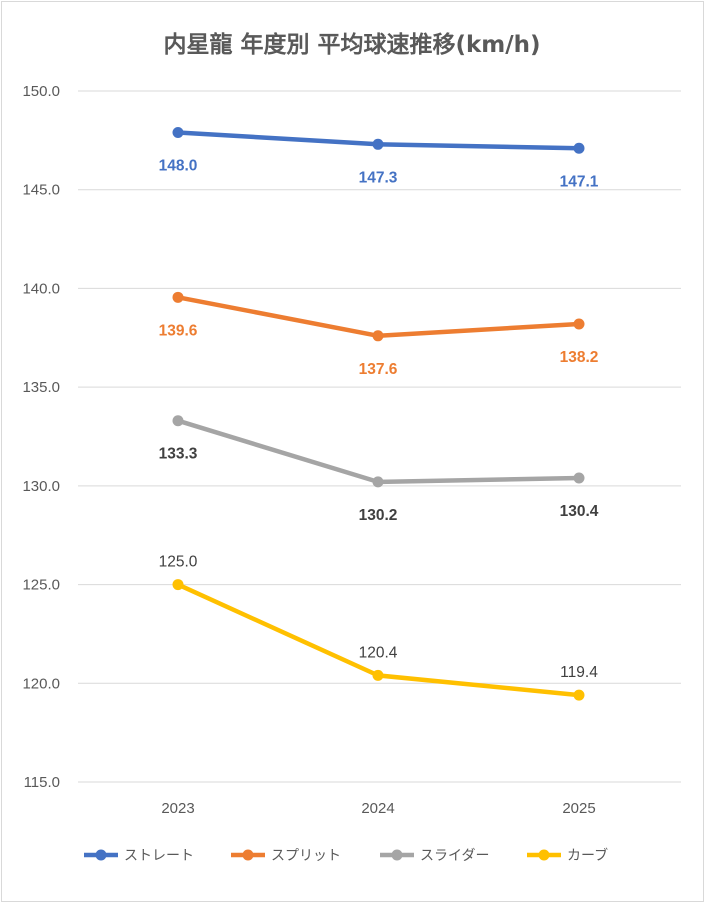 The height and width of the screenshot is (903, 705). What do you see at coordinates (378, 177) in the screenshot?
I see `data-label: 147.3` at bounding box center [378, 177].